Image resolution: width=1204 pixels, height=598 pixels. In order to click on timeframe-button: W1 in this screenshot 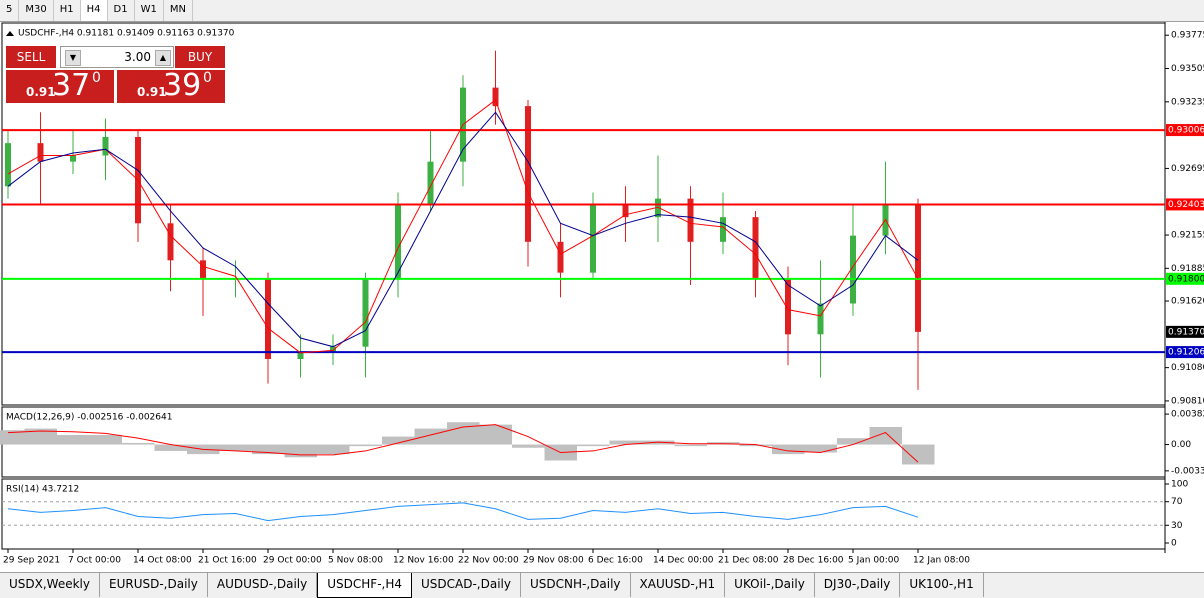, I will do `click(149, 10)`.